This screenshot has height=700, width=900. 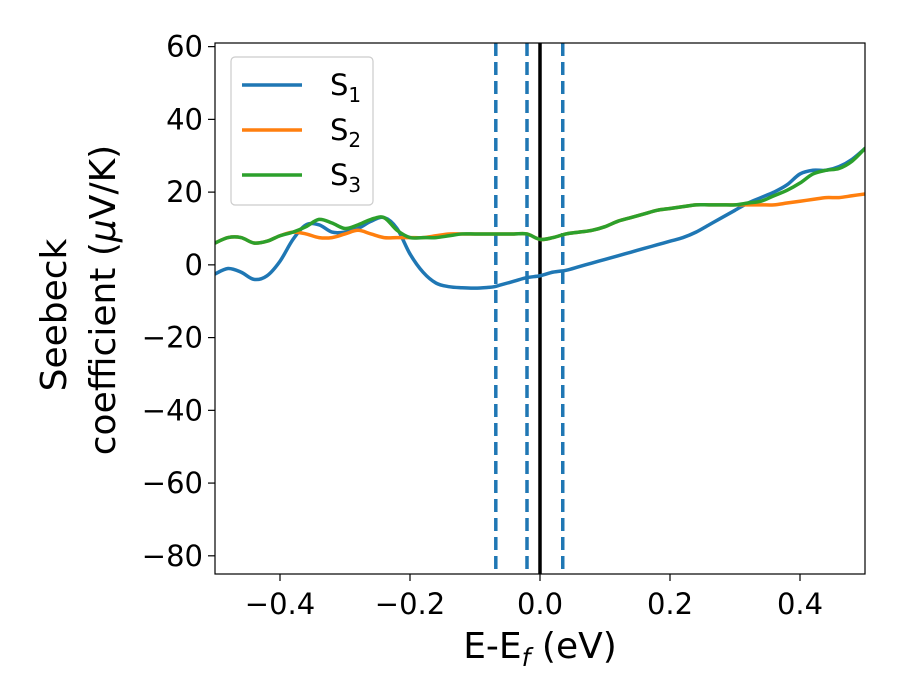 What do you see at coordinates (354, 140) in the screenshot?
I see `legend-label-sub: 2` at bounding box center [354, 140].